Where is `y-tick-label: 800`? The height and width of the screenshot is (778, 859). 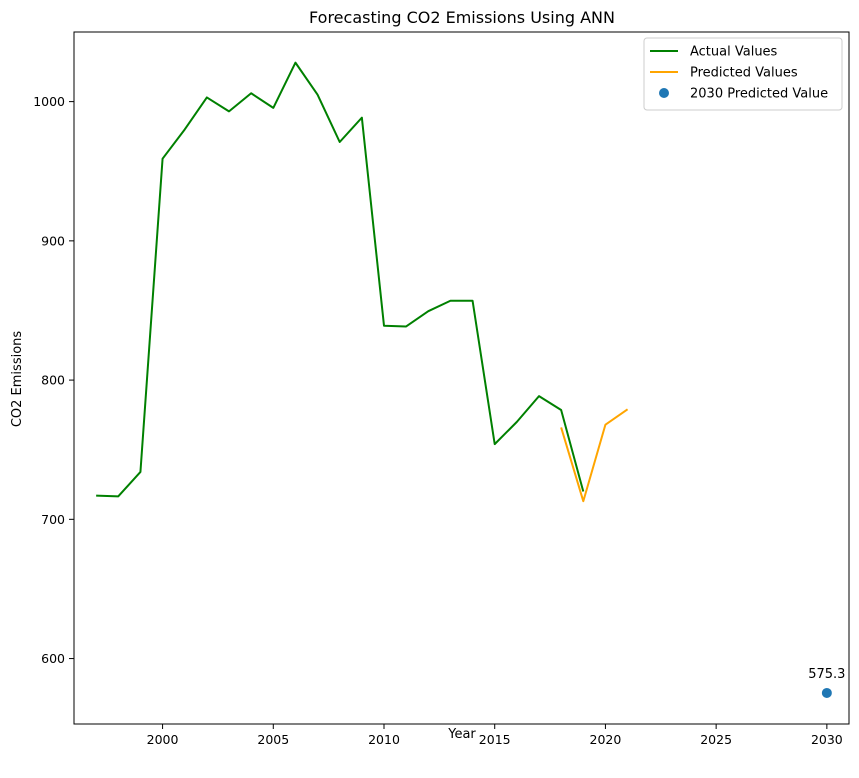 y-tick-label: 800 is located at coordinates (53, 380).